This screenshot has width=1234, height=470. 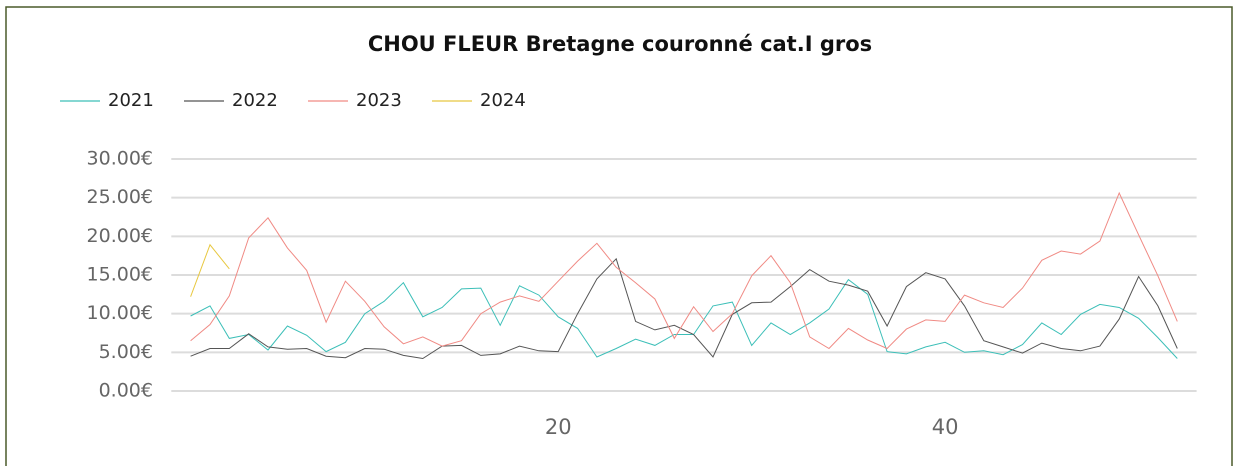 I want to click on chart-title: CHOU FLEUR Bretagne couronné cat.I gros, so click(x=620, y=44).